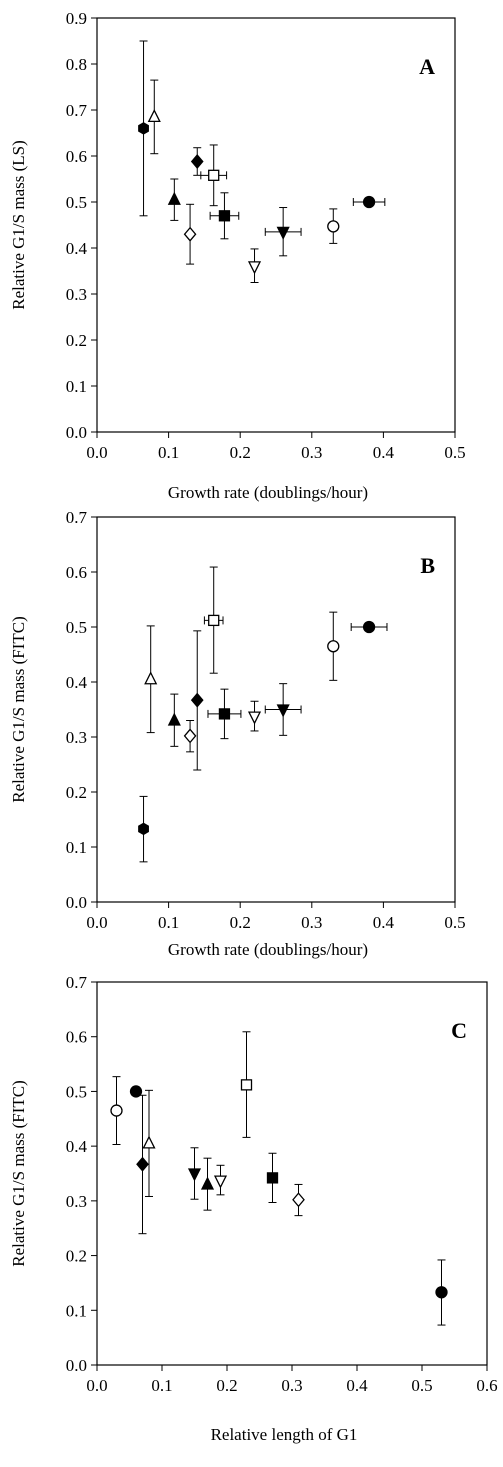  I want to click on y-tick-label: 0.3, so click(76, 737).